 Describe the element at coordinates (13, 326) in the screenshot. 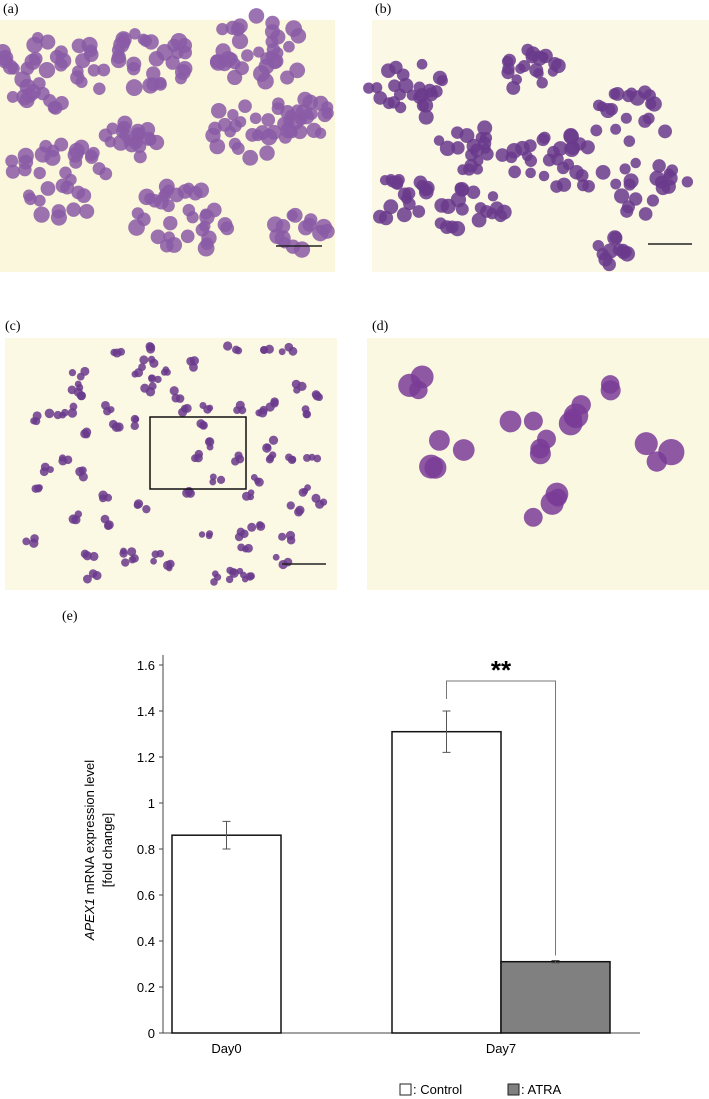

I see `panel-label: (c)` at that location.